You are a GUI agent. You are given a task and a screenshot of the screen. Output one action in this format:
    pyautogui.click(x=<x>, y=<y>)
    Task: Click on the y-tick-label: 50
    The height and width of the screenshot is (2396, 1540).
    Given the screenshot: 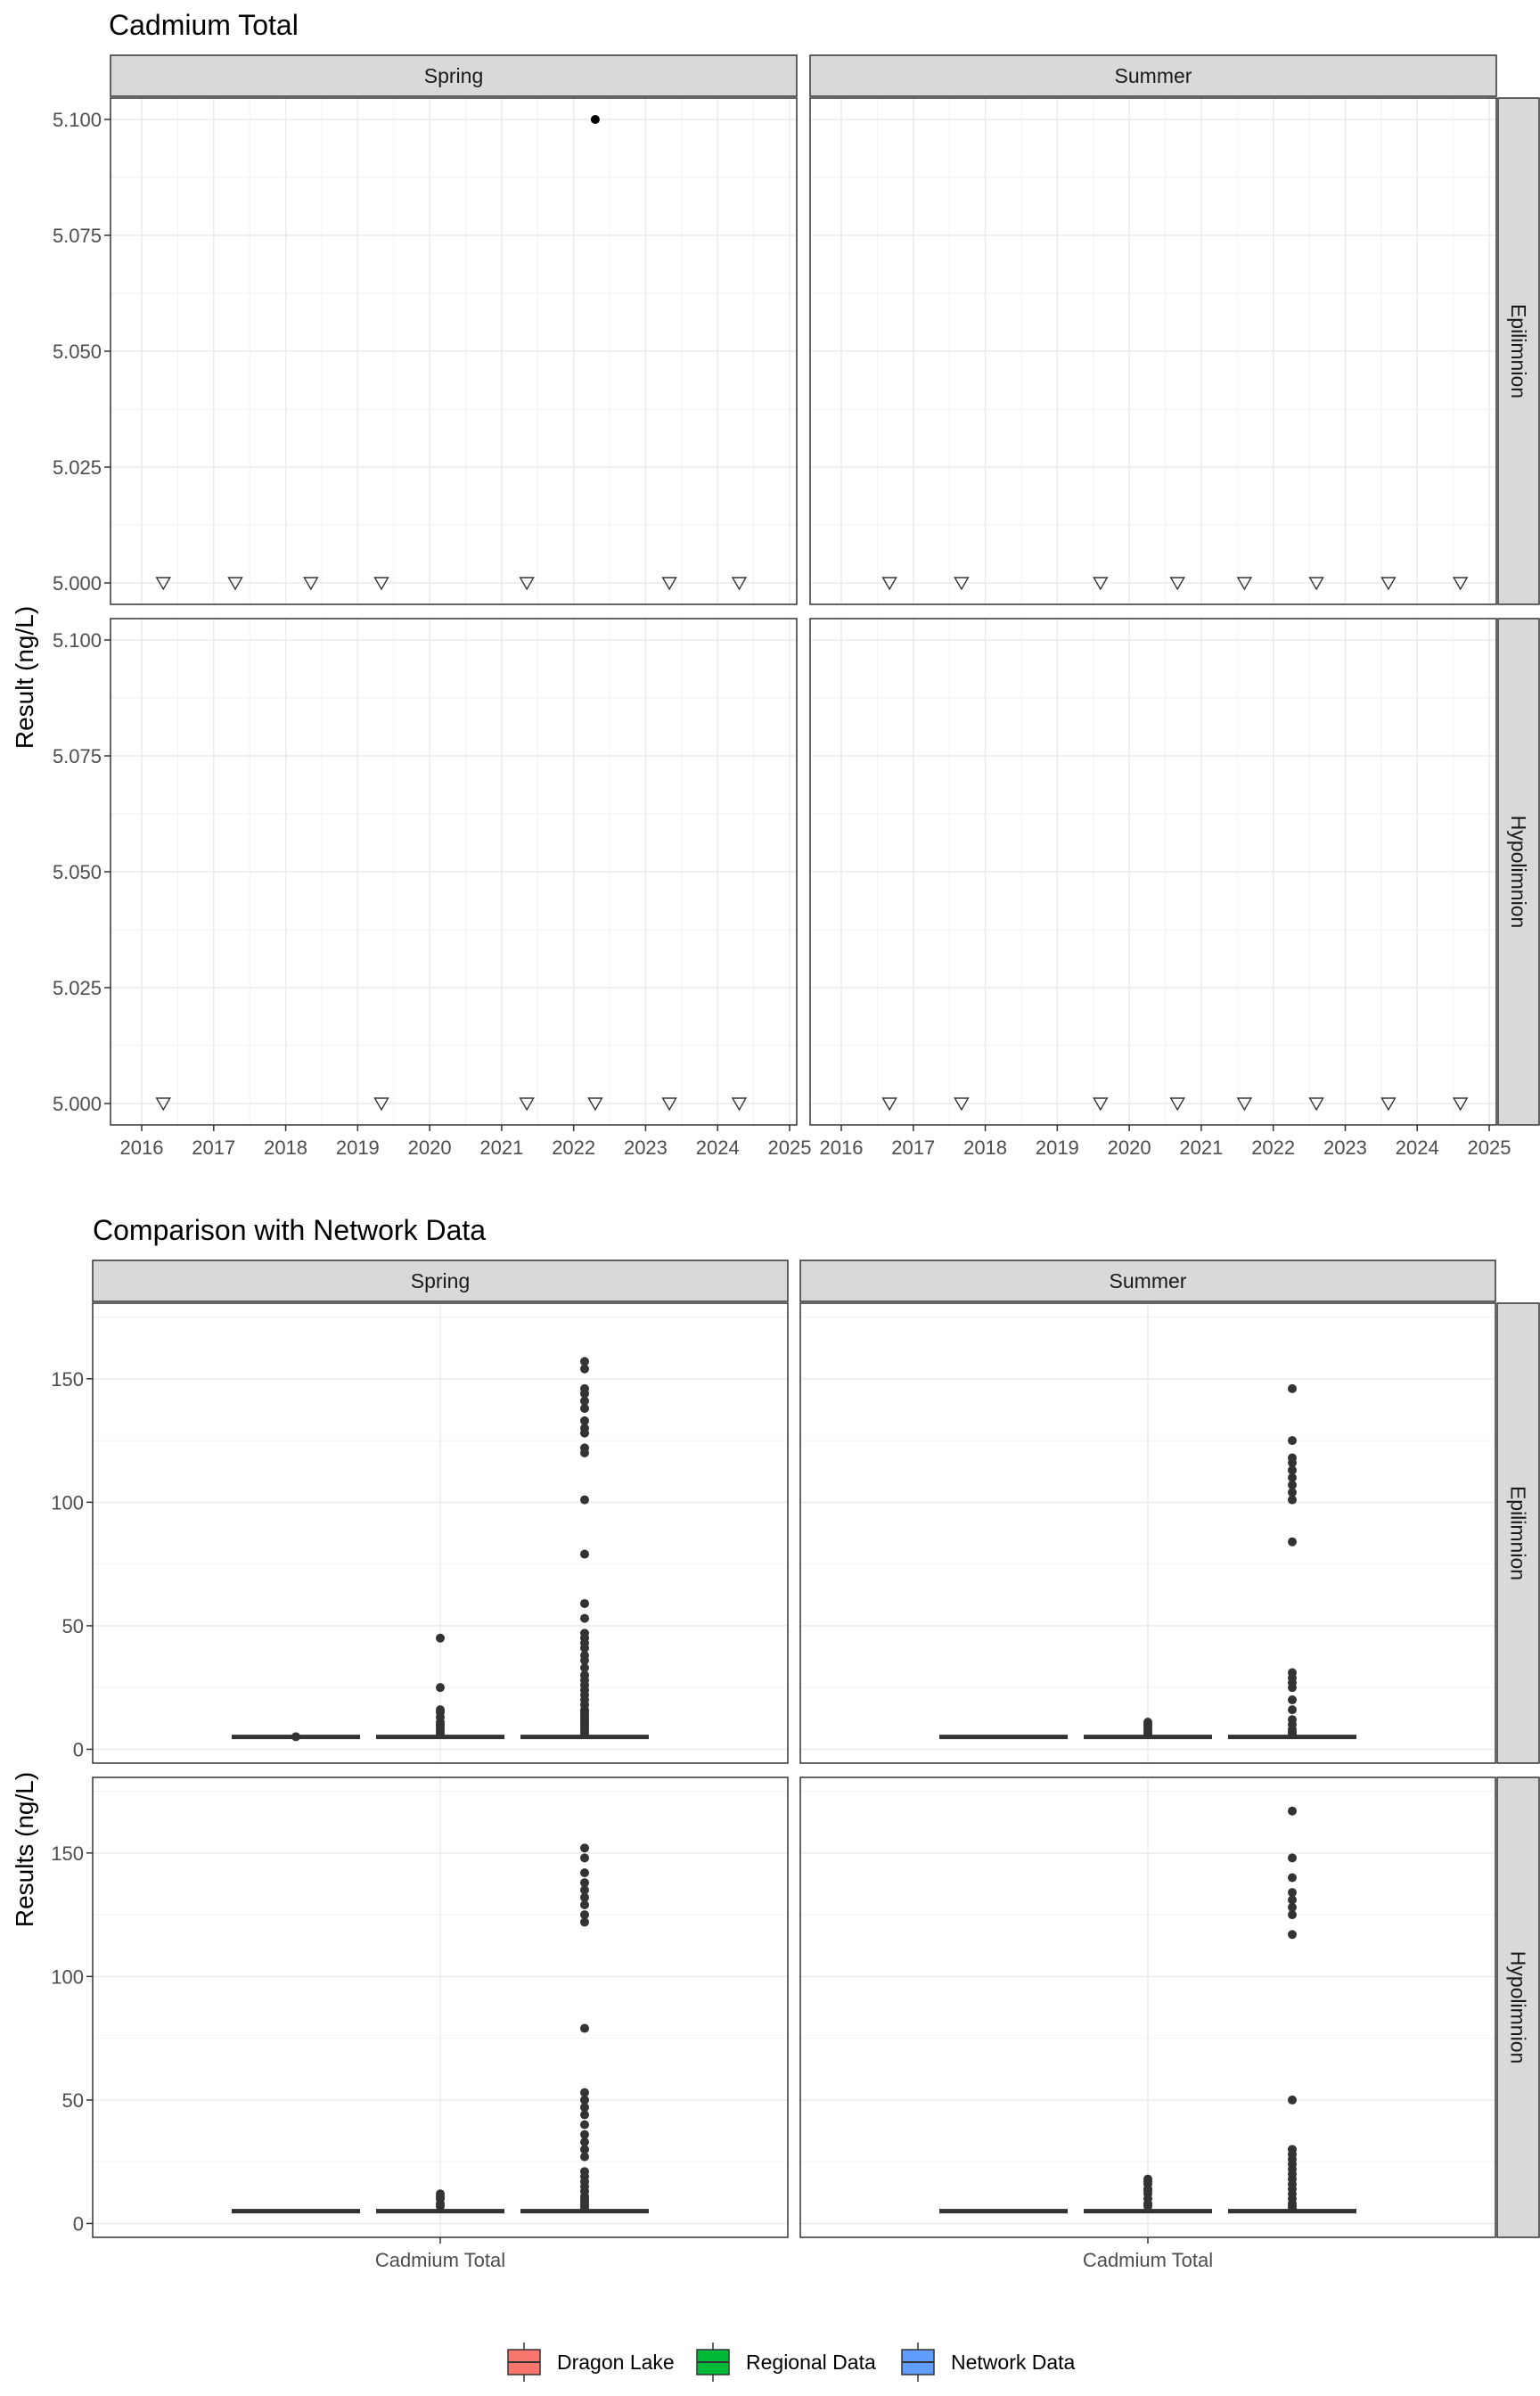 What is the action you would take?
    pyautogui.click(x=73, y=2100)
    